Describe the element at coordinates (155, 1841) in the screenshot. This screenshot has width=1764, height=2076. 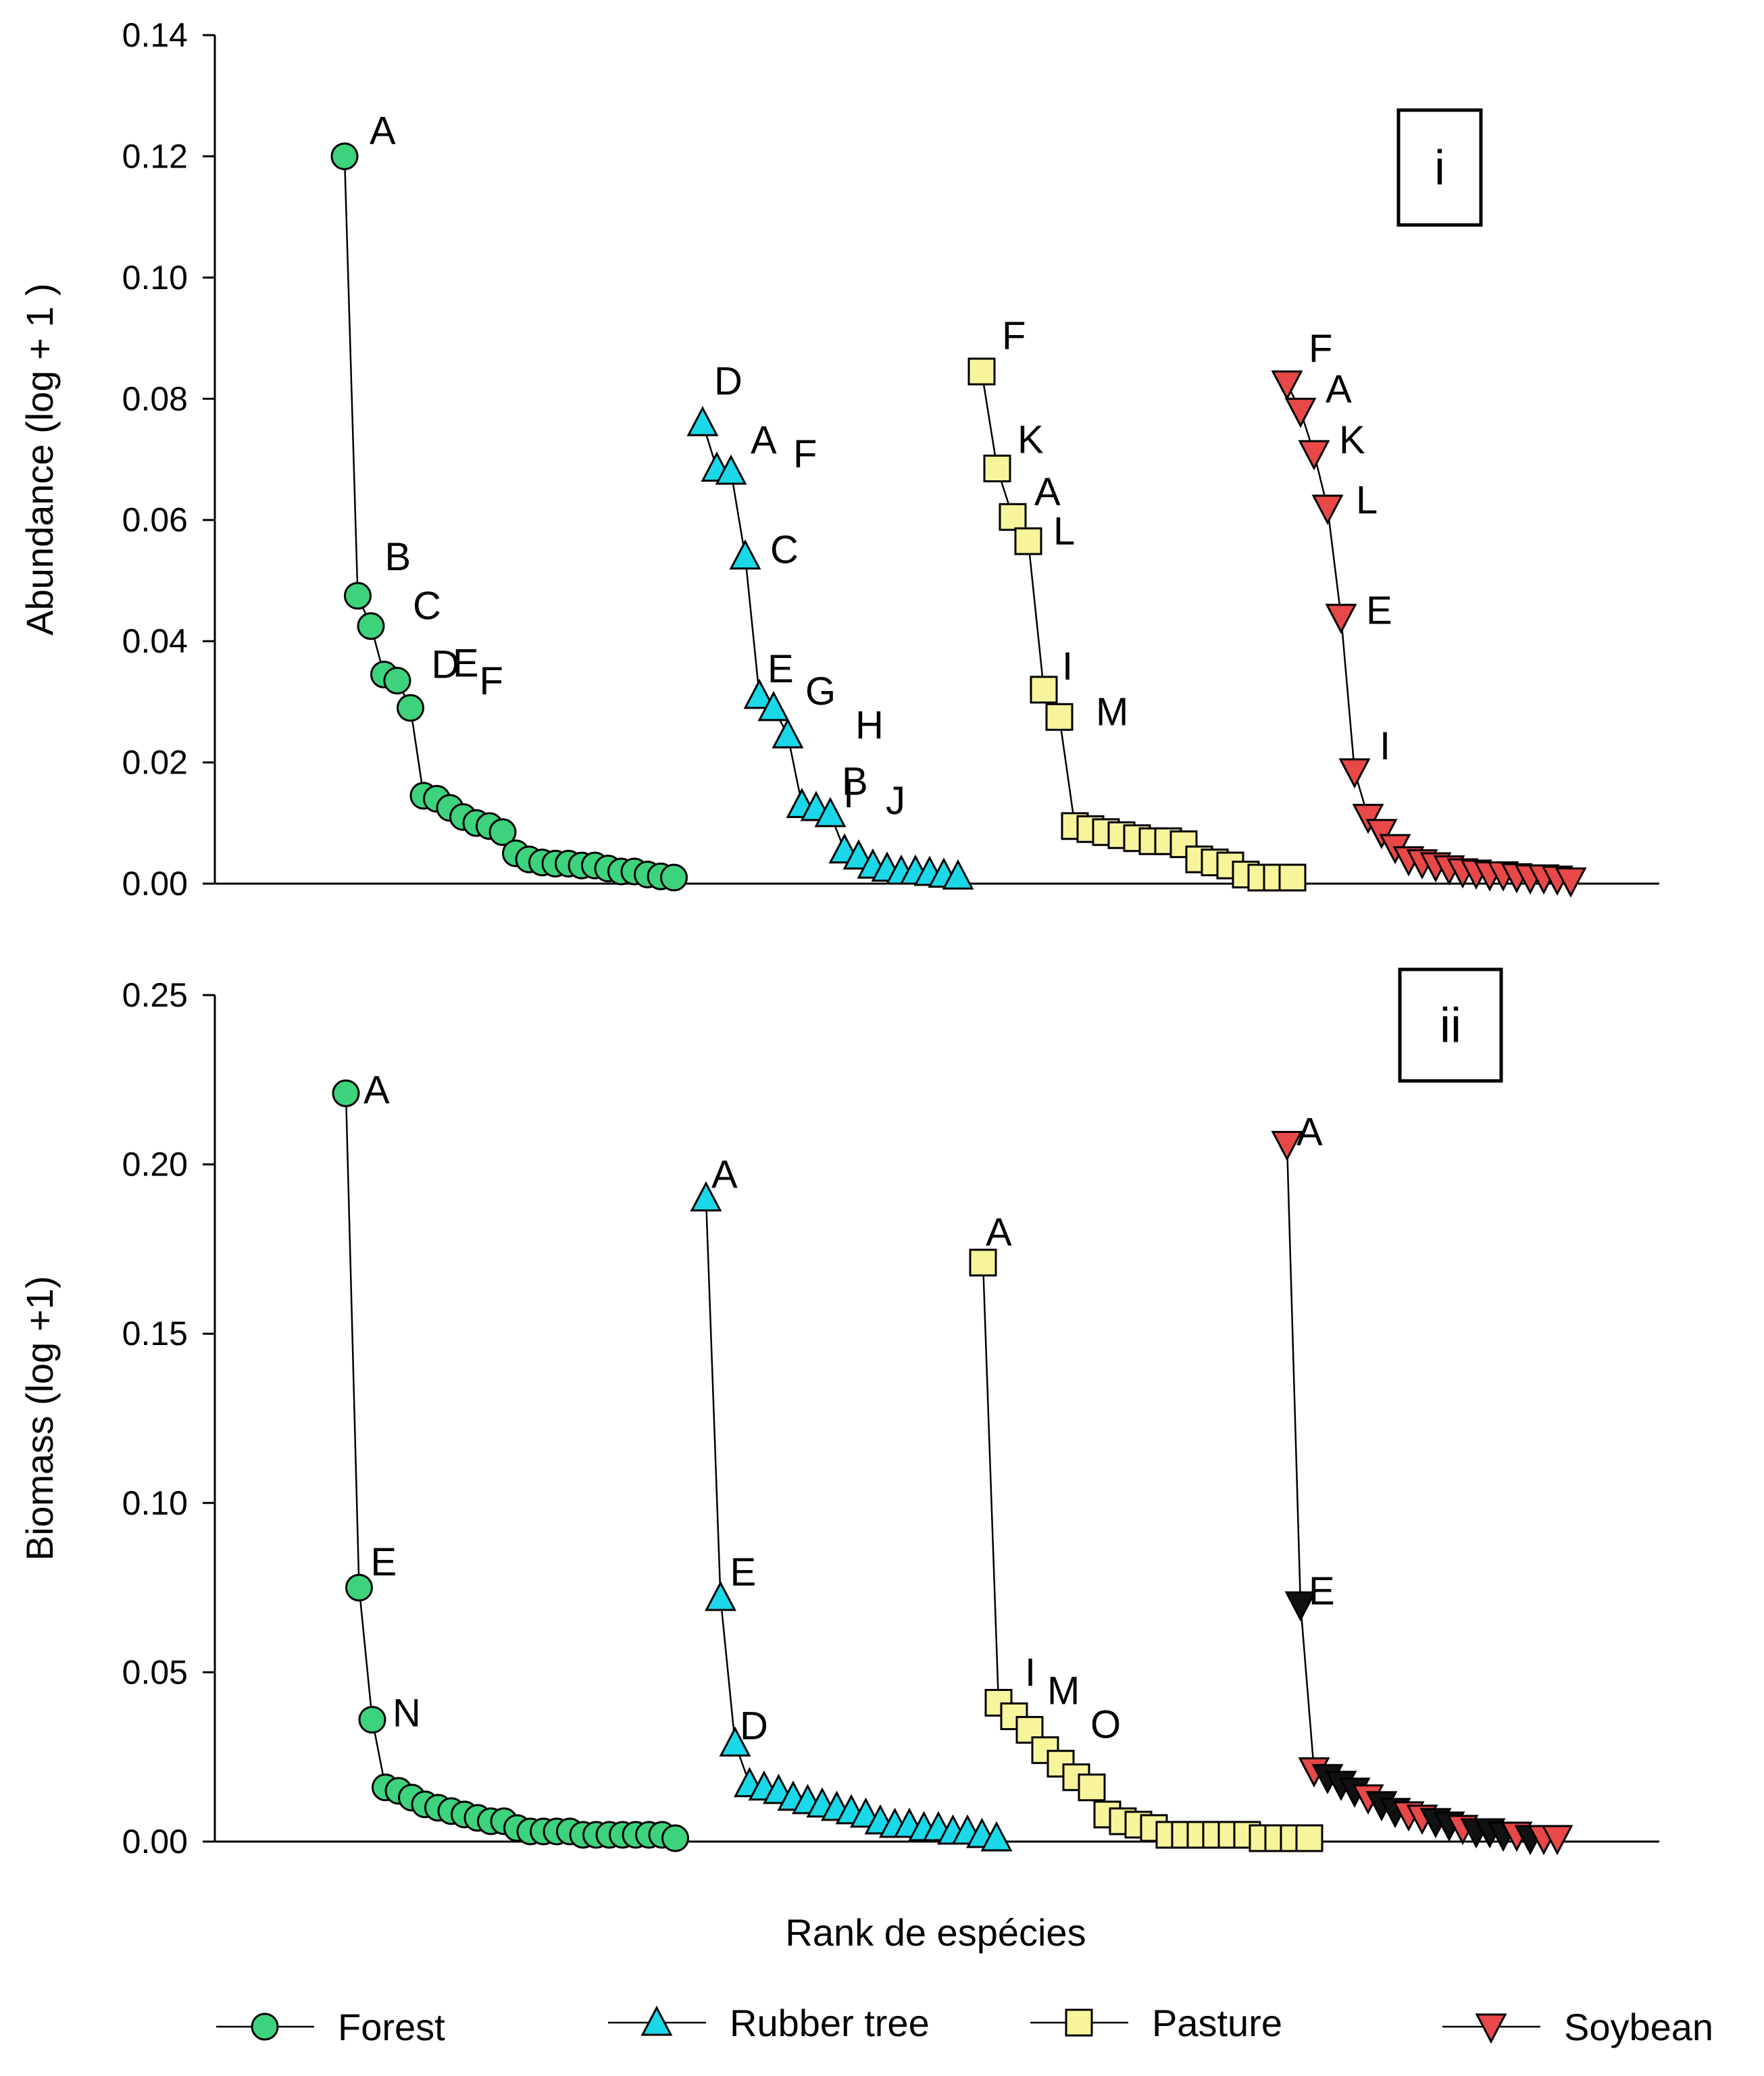
I see `y-tick-label: 0.00` at that location.